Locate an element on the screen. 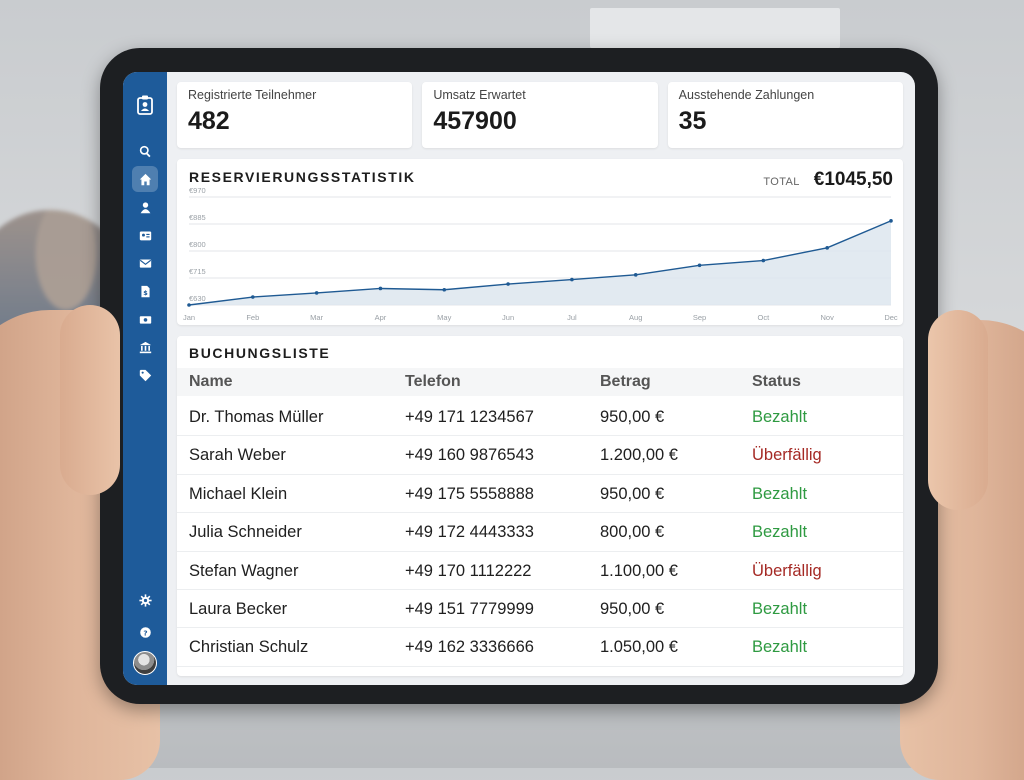 This screenshot has height=780, width=1024. sidebar-nav: $ is located at coordinates (145, 263).